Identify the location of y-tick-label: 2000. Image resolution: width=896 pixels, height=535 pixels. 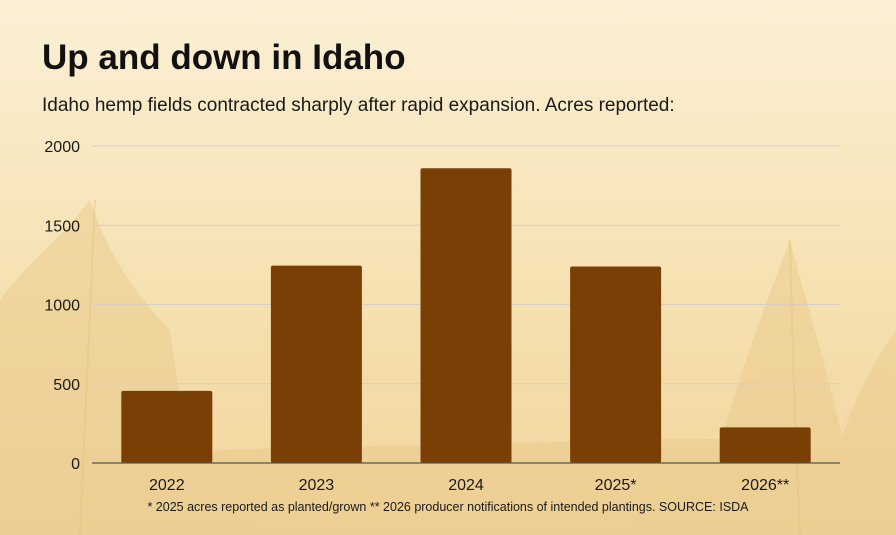
(62, 147).